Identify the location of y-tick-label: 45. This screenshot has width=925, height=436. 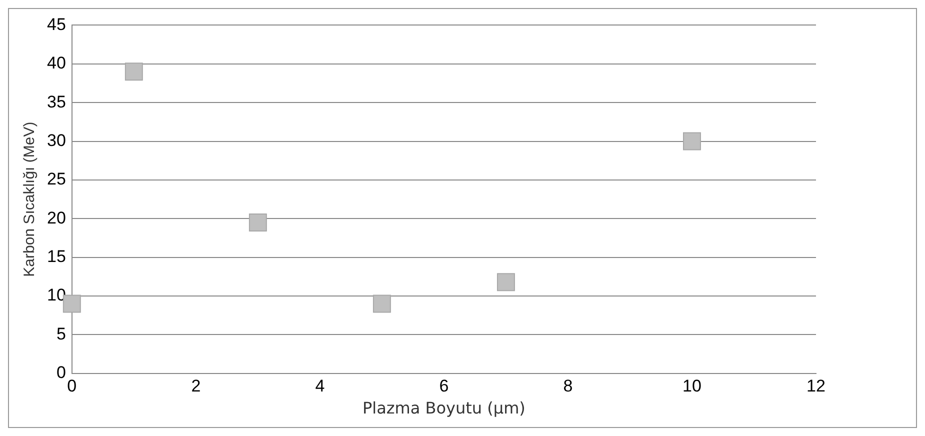
(56, 24).